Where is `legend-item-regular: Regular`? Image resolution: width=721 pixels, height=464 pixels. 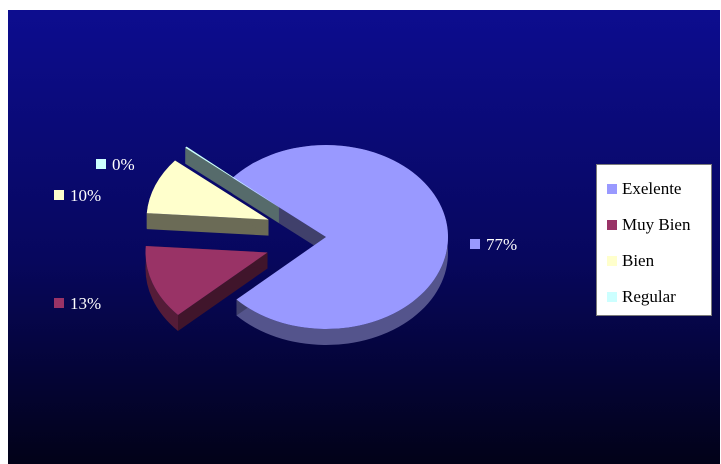
legend-item-regular: Regular is located at coordinates (659, 297).